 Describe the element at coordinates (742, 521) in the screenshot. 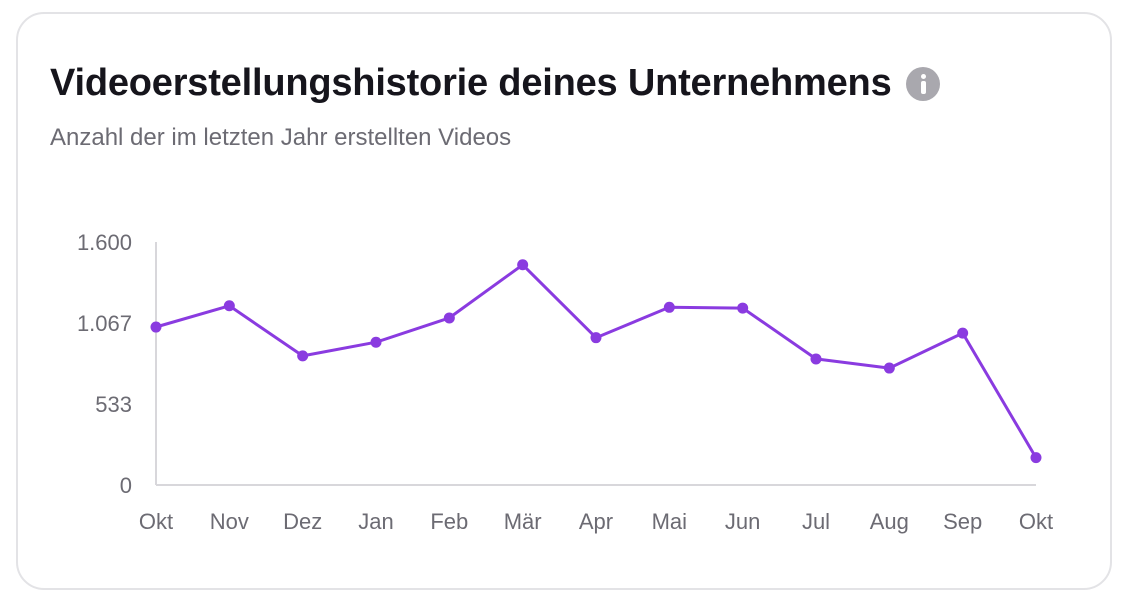

I see `x-tick-label: Jun` at that location.